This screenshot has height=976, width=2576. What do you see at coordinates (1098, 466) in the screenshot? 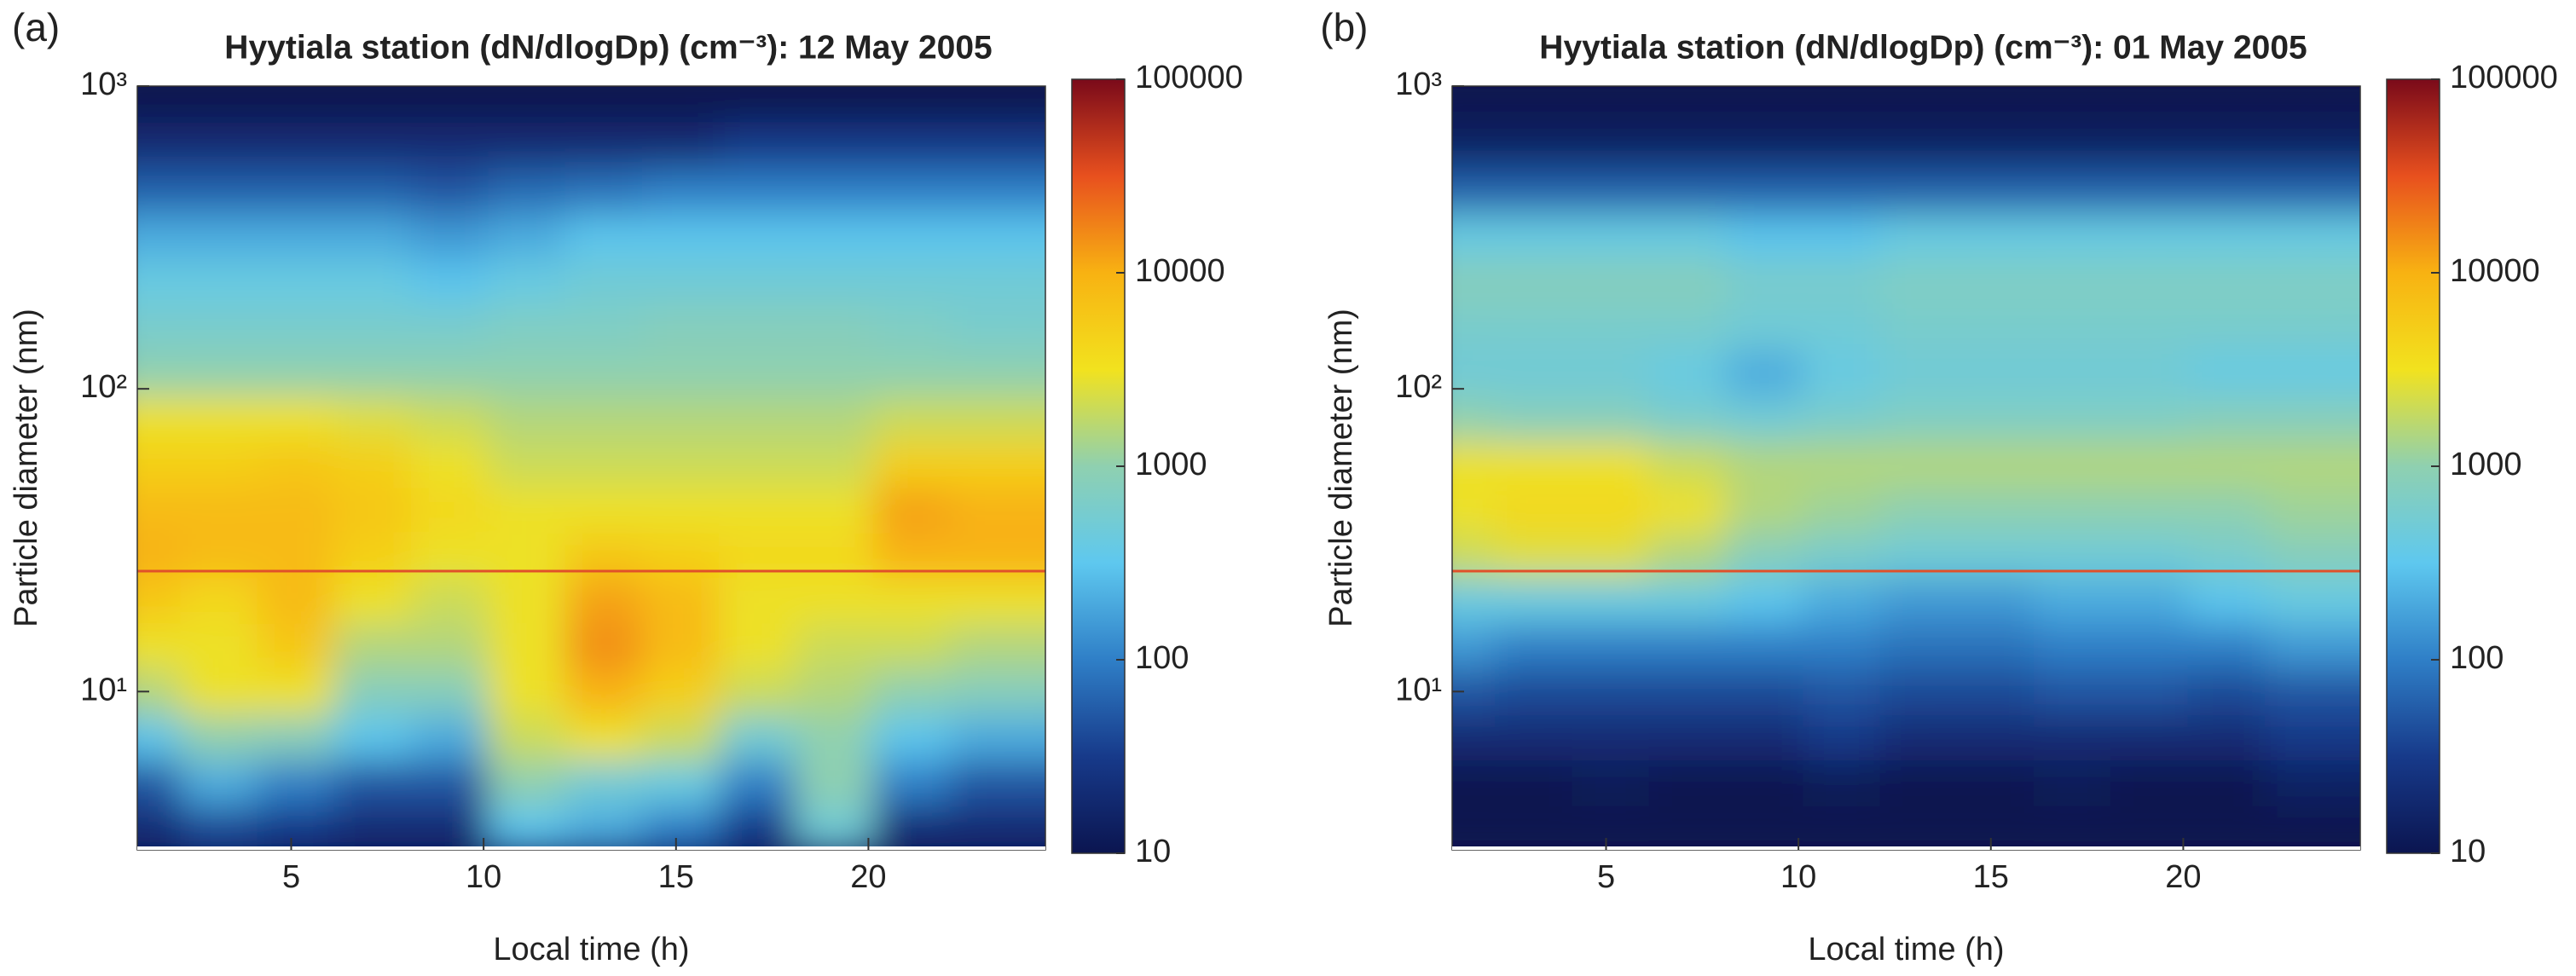
I see `colorbar` at bounding box center [1098, 466].